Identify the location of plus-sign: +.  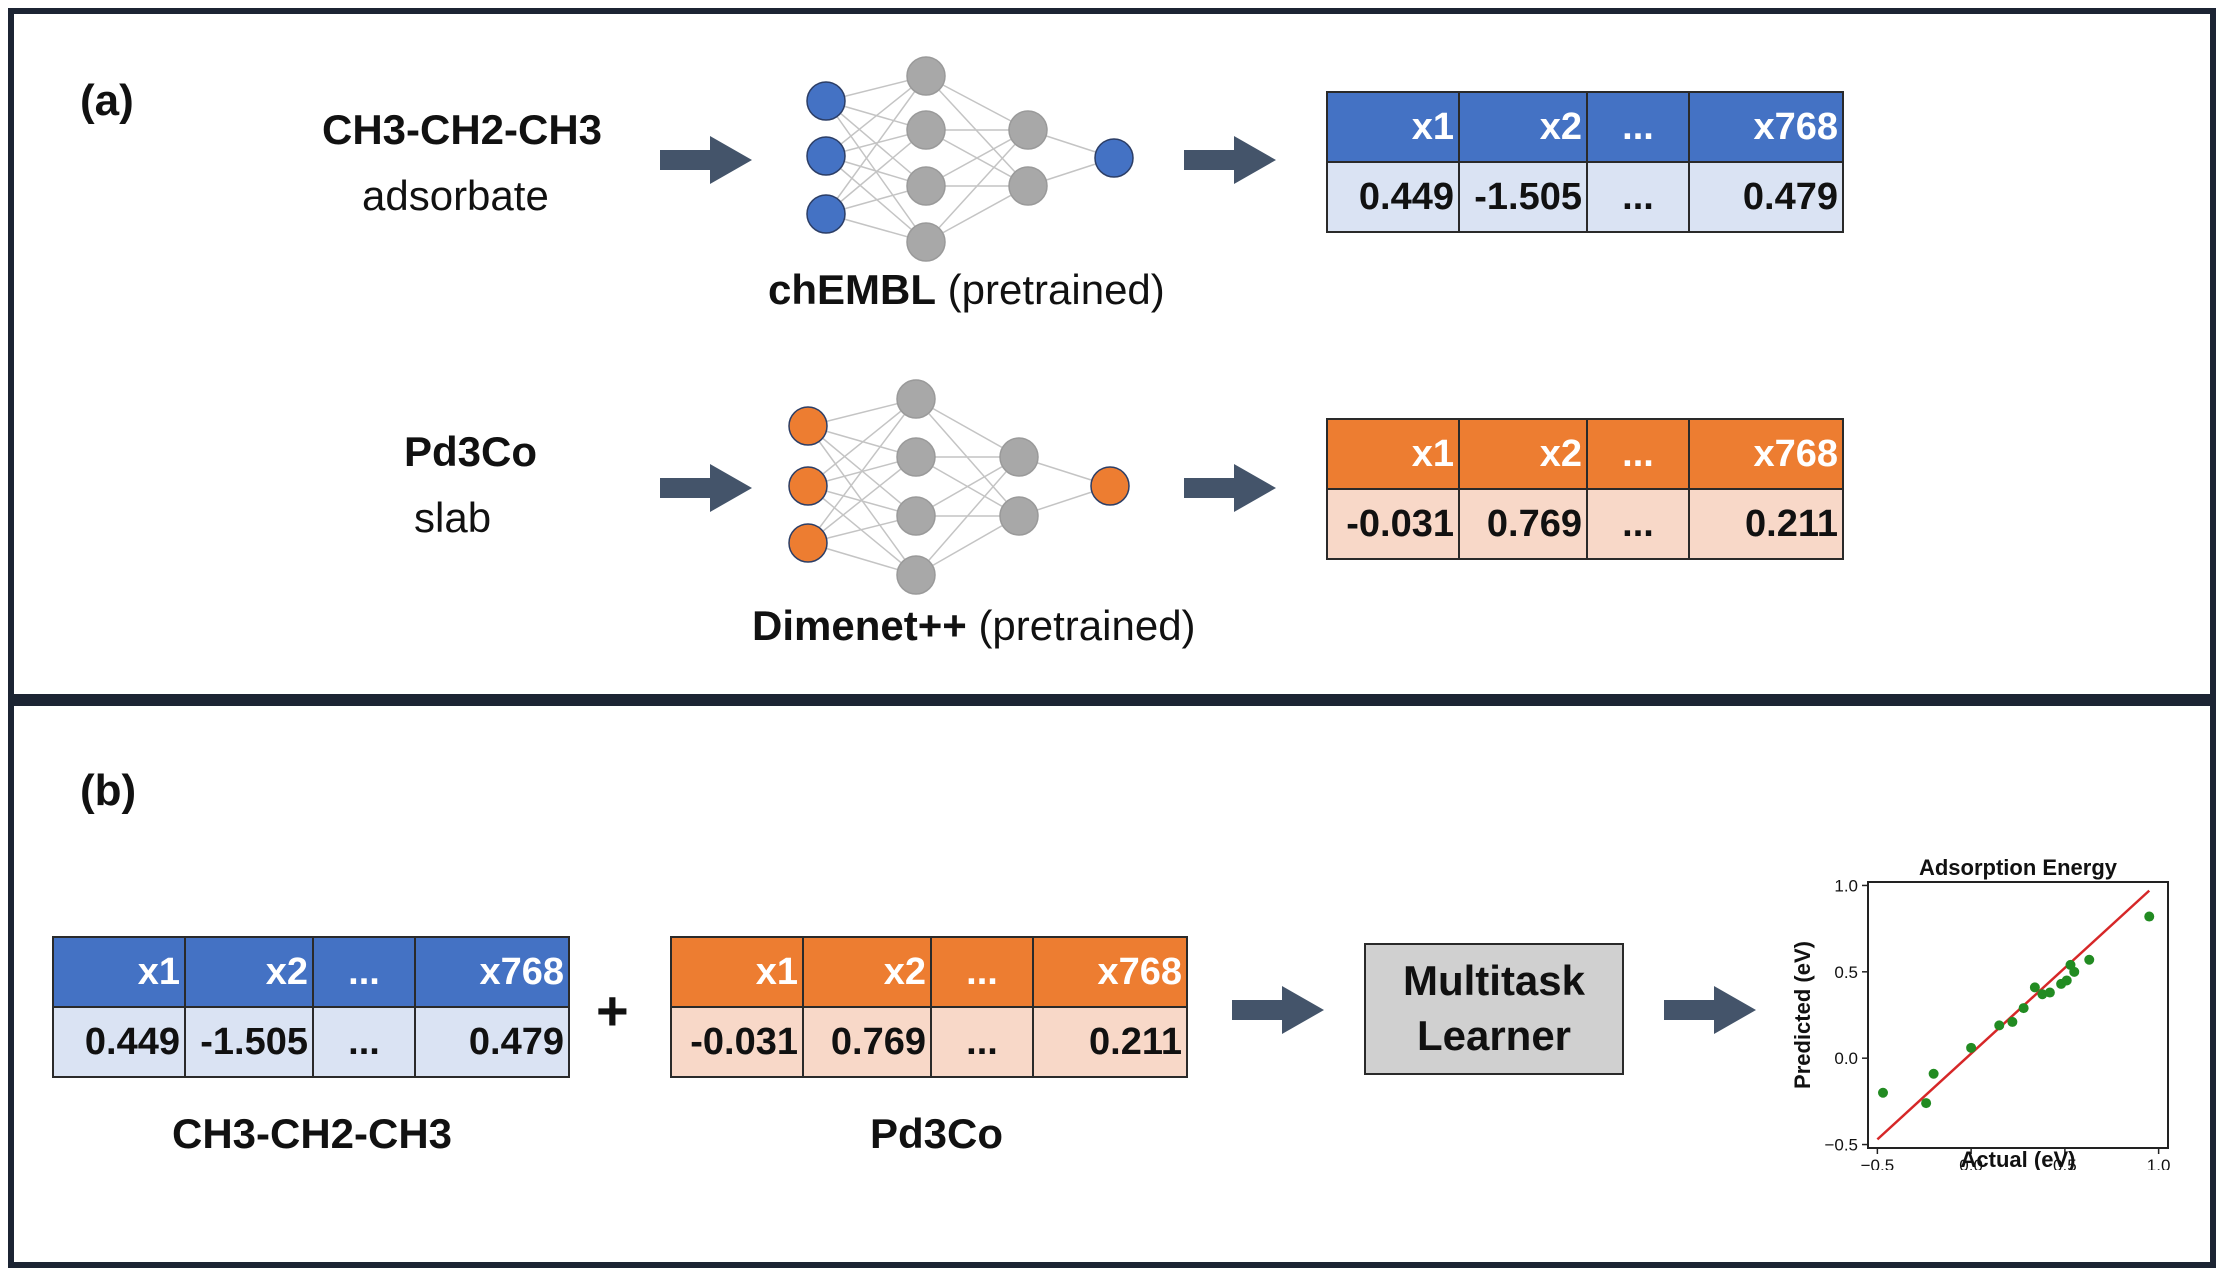
(612, 1010).